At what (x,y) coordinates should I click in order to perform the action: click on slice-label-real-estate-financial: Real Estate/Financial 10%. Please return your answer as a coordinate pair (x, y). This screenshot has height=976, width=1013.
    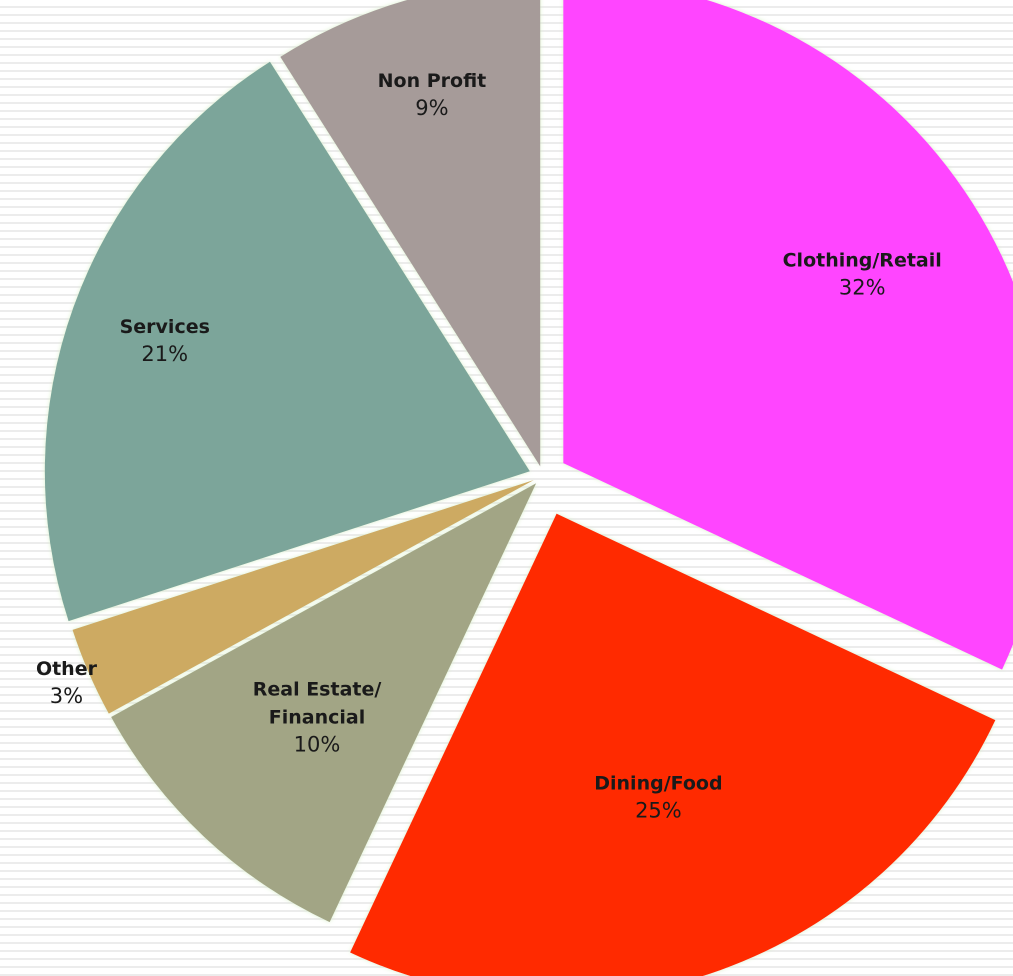
    Looking at the image, I should click on (317, 718).